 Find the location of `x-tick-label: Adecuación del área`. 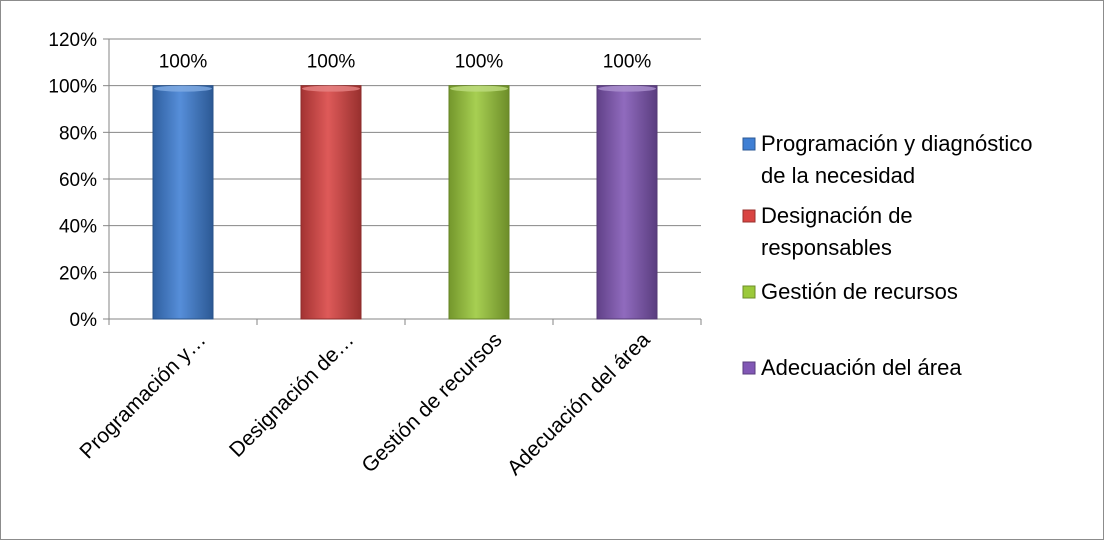

x-tick-label: Adecuación del área is located at coordinates (579, 404).